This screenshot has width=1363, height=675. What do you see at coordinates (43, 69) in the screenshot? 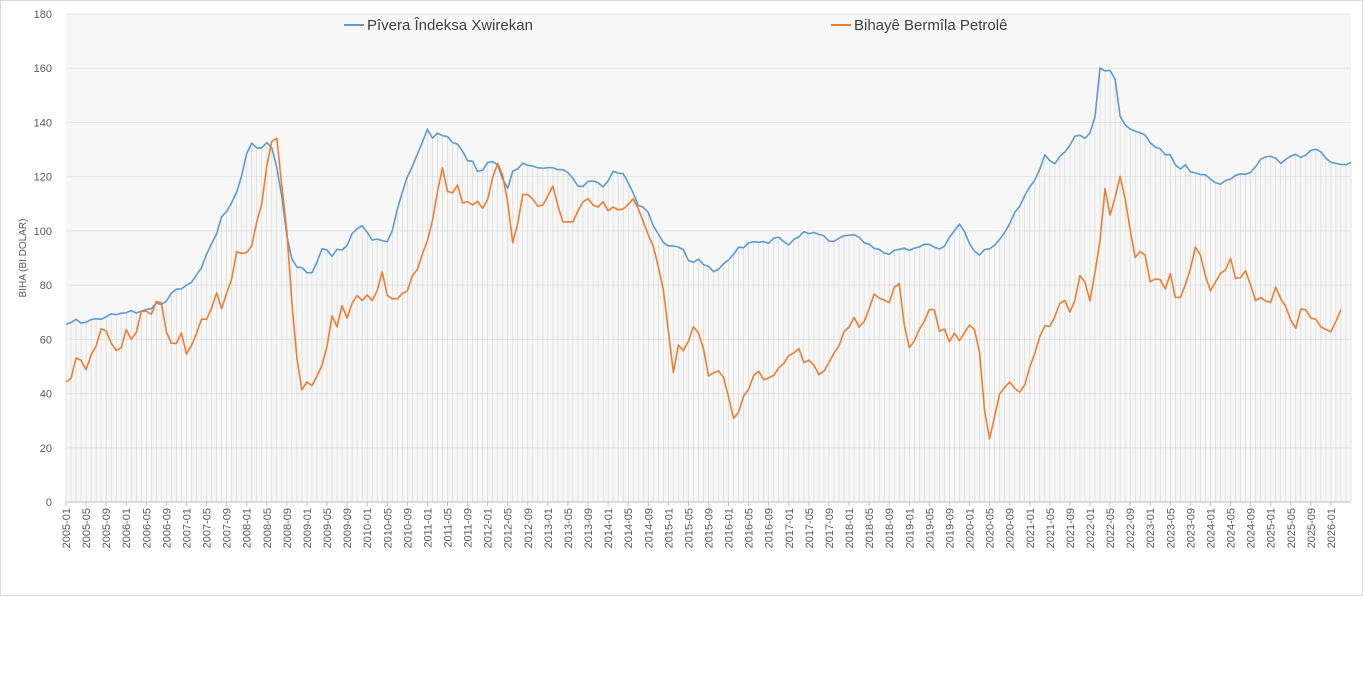
I see `y-tick-label: 160` at bounding box center [43, 69].